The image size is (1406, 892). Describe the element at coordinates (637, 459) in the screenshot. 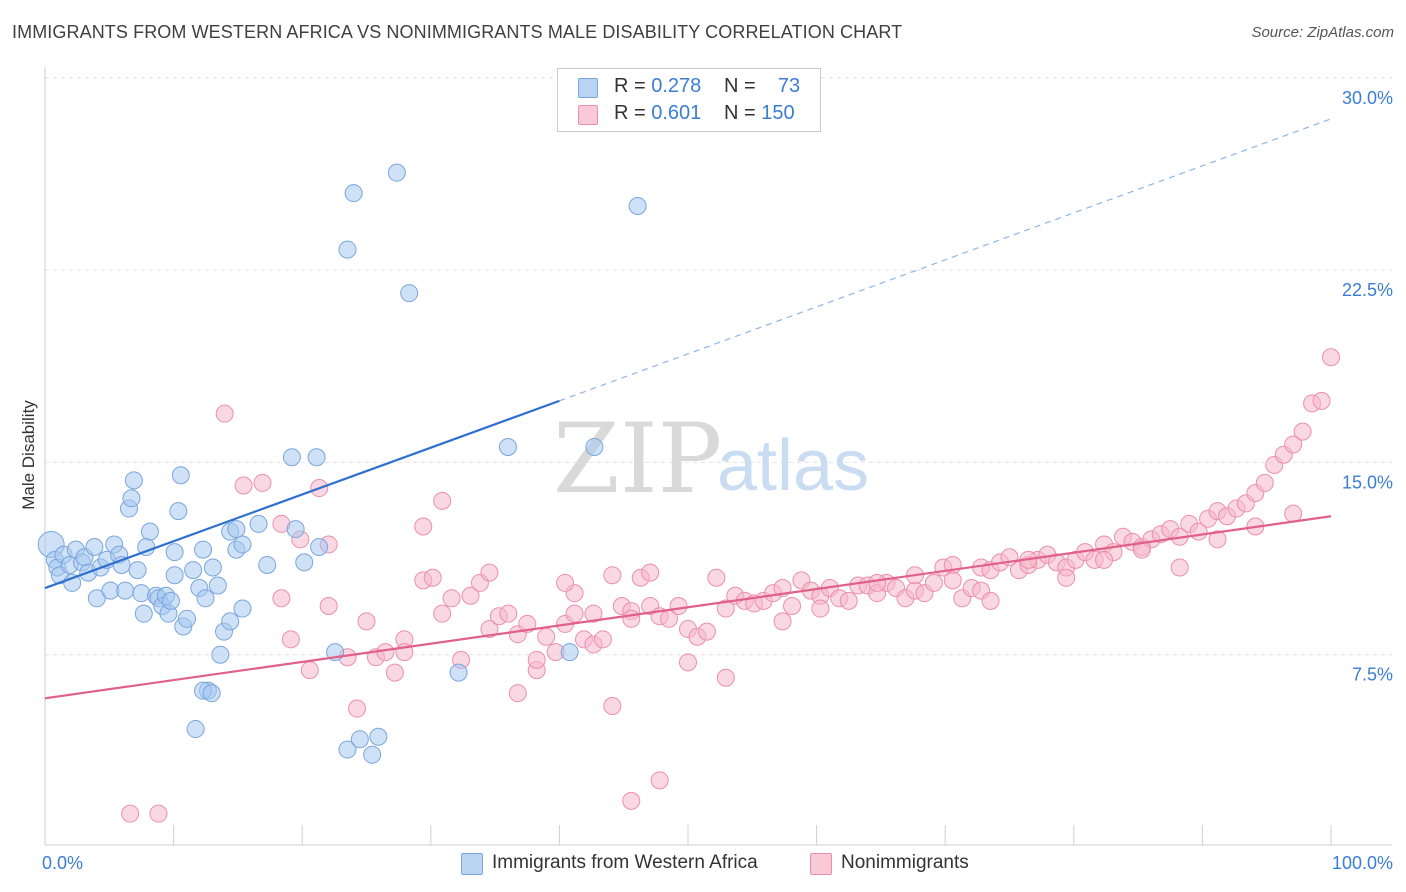

I see `watermark-zip: ZIP` at that location.